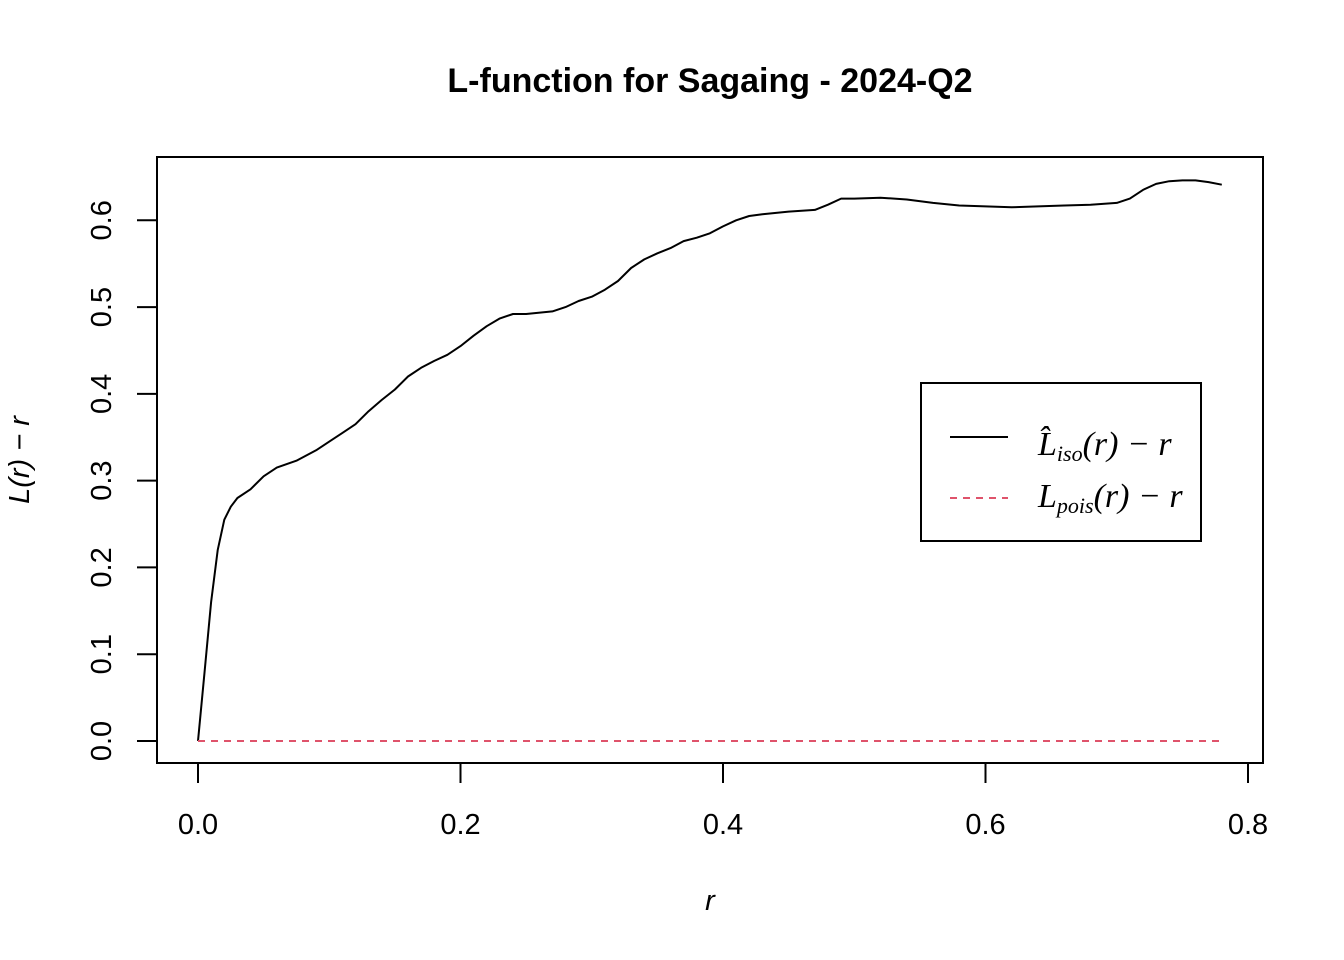  Describe the element at coordinates (1047, 496) in the screenshot. I see `legend-main-pois: L` at that location.